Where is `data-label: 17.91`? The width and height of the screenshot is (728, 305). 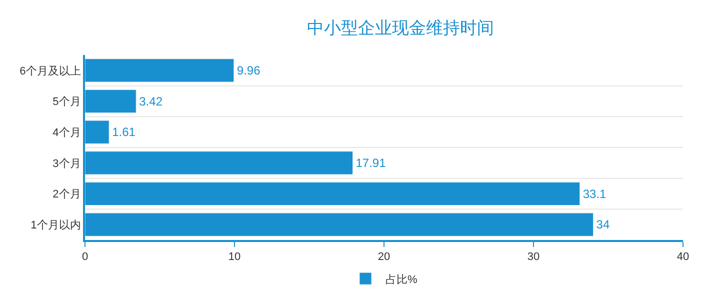
data-label: 17.91 is located at coordinates (371, 163).